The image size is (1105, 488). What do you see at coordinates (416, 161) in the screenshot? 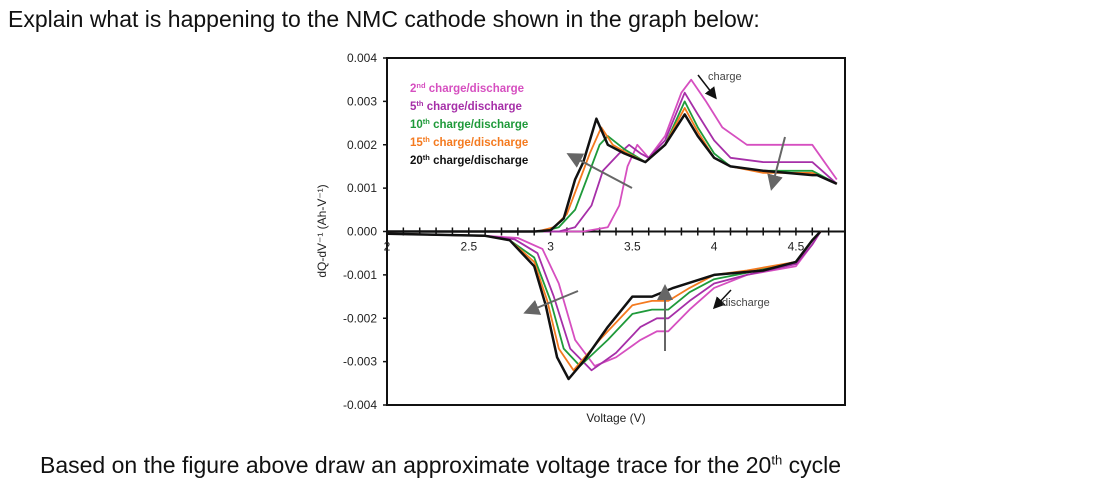
I see `legend-ordinal: 20` at bounding box center [416, 161].